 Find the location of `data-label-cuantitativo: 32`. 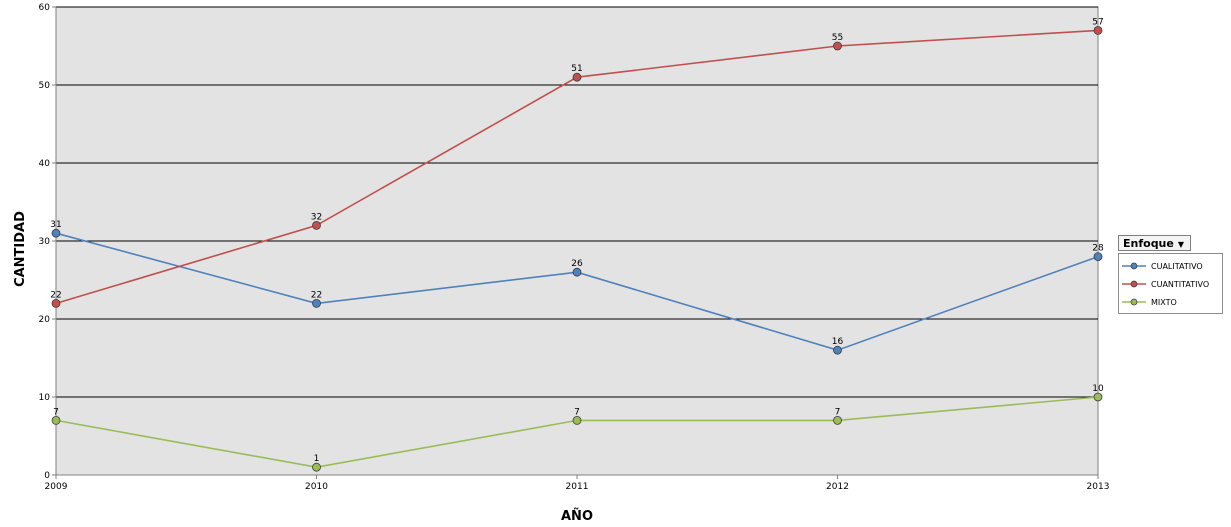

data-label-cuantitativo: 32 is located at coordinates (316, 217).